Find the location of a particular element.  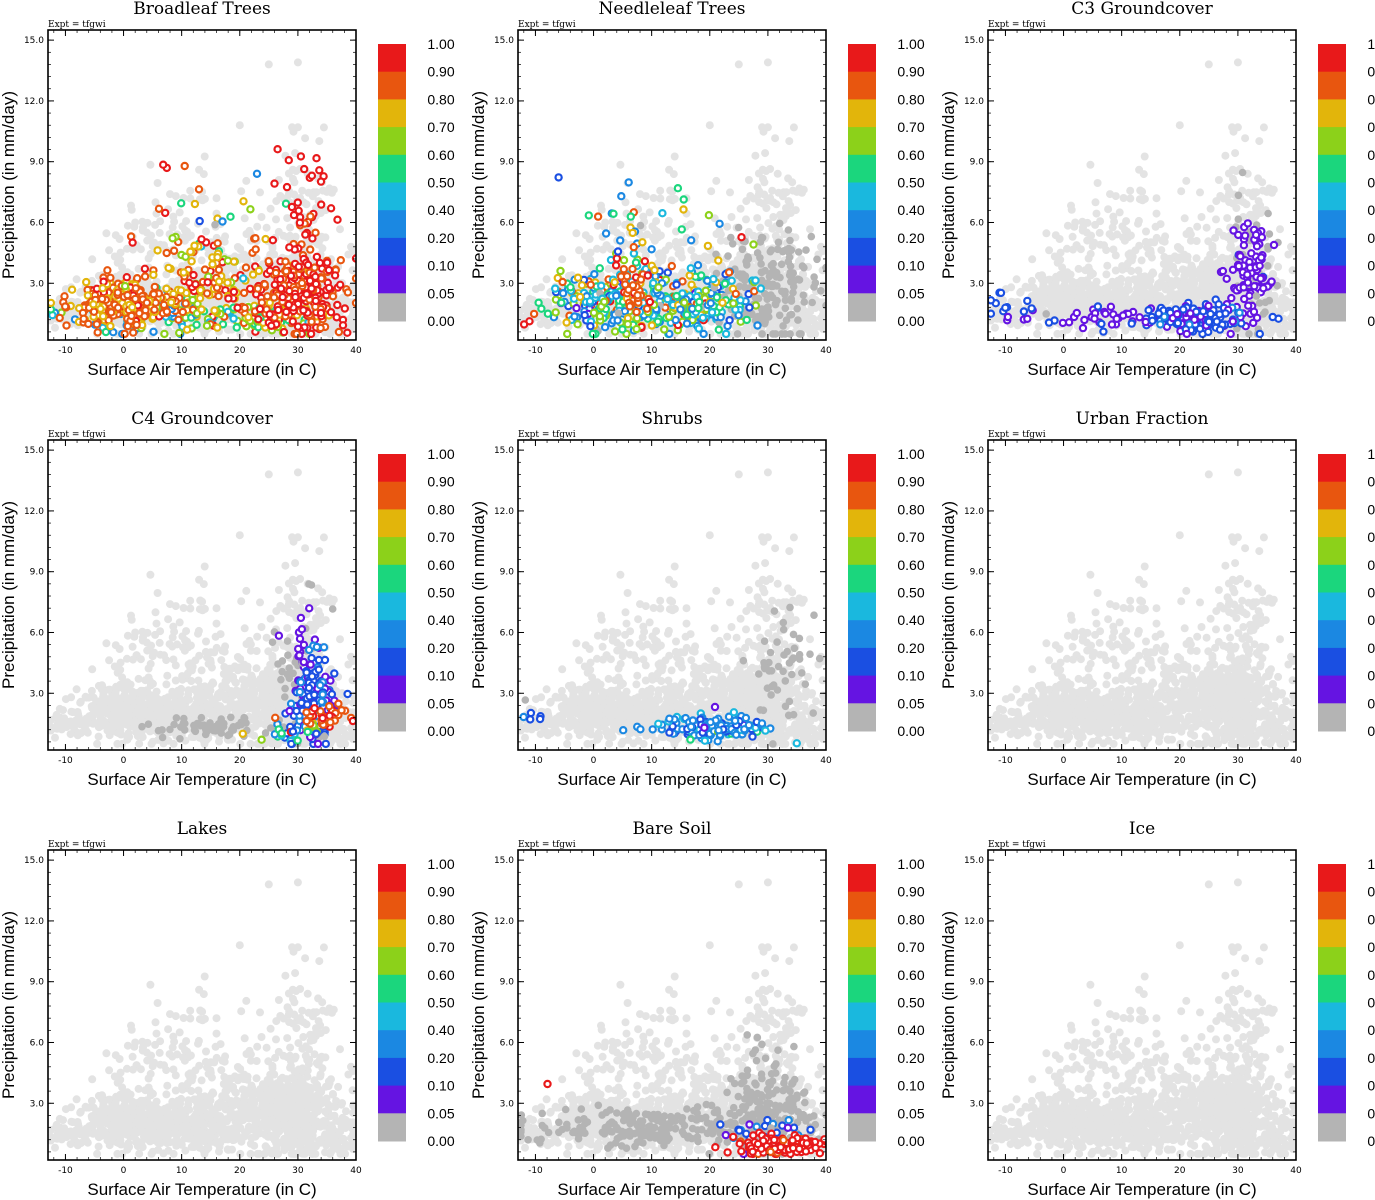

x-axis-label: Surface Air Temperature (in C) is located at coordinates (201, 369).